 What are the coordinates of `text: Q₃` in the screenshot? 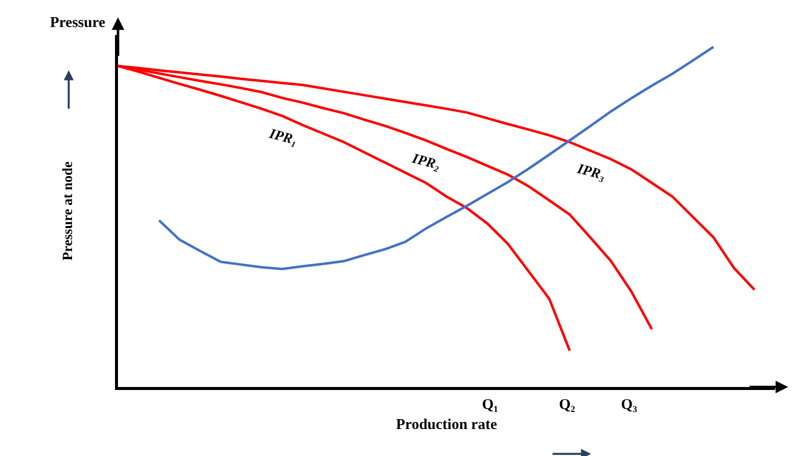 It's located at (629, 405).